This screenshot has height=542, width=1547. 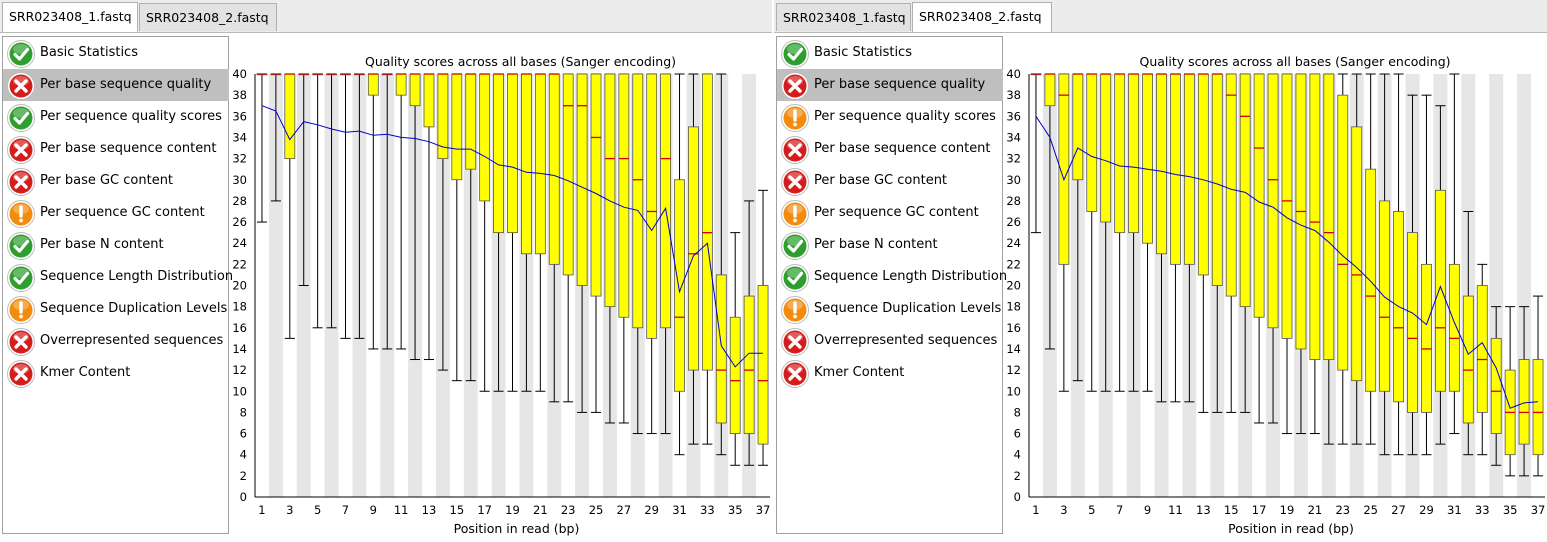 What do you see at coordinates (239, 264) in the screenshot?
I see `y-tick-label: 22` at bounding box center [239, 264].